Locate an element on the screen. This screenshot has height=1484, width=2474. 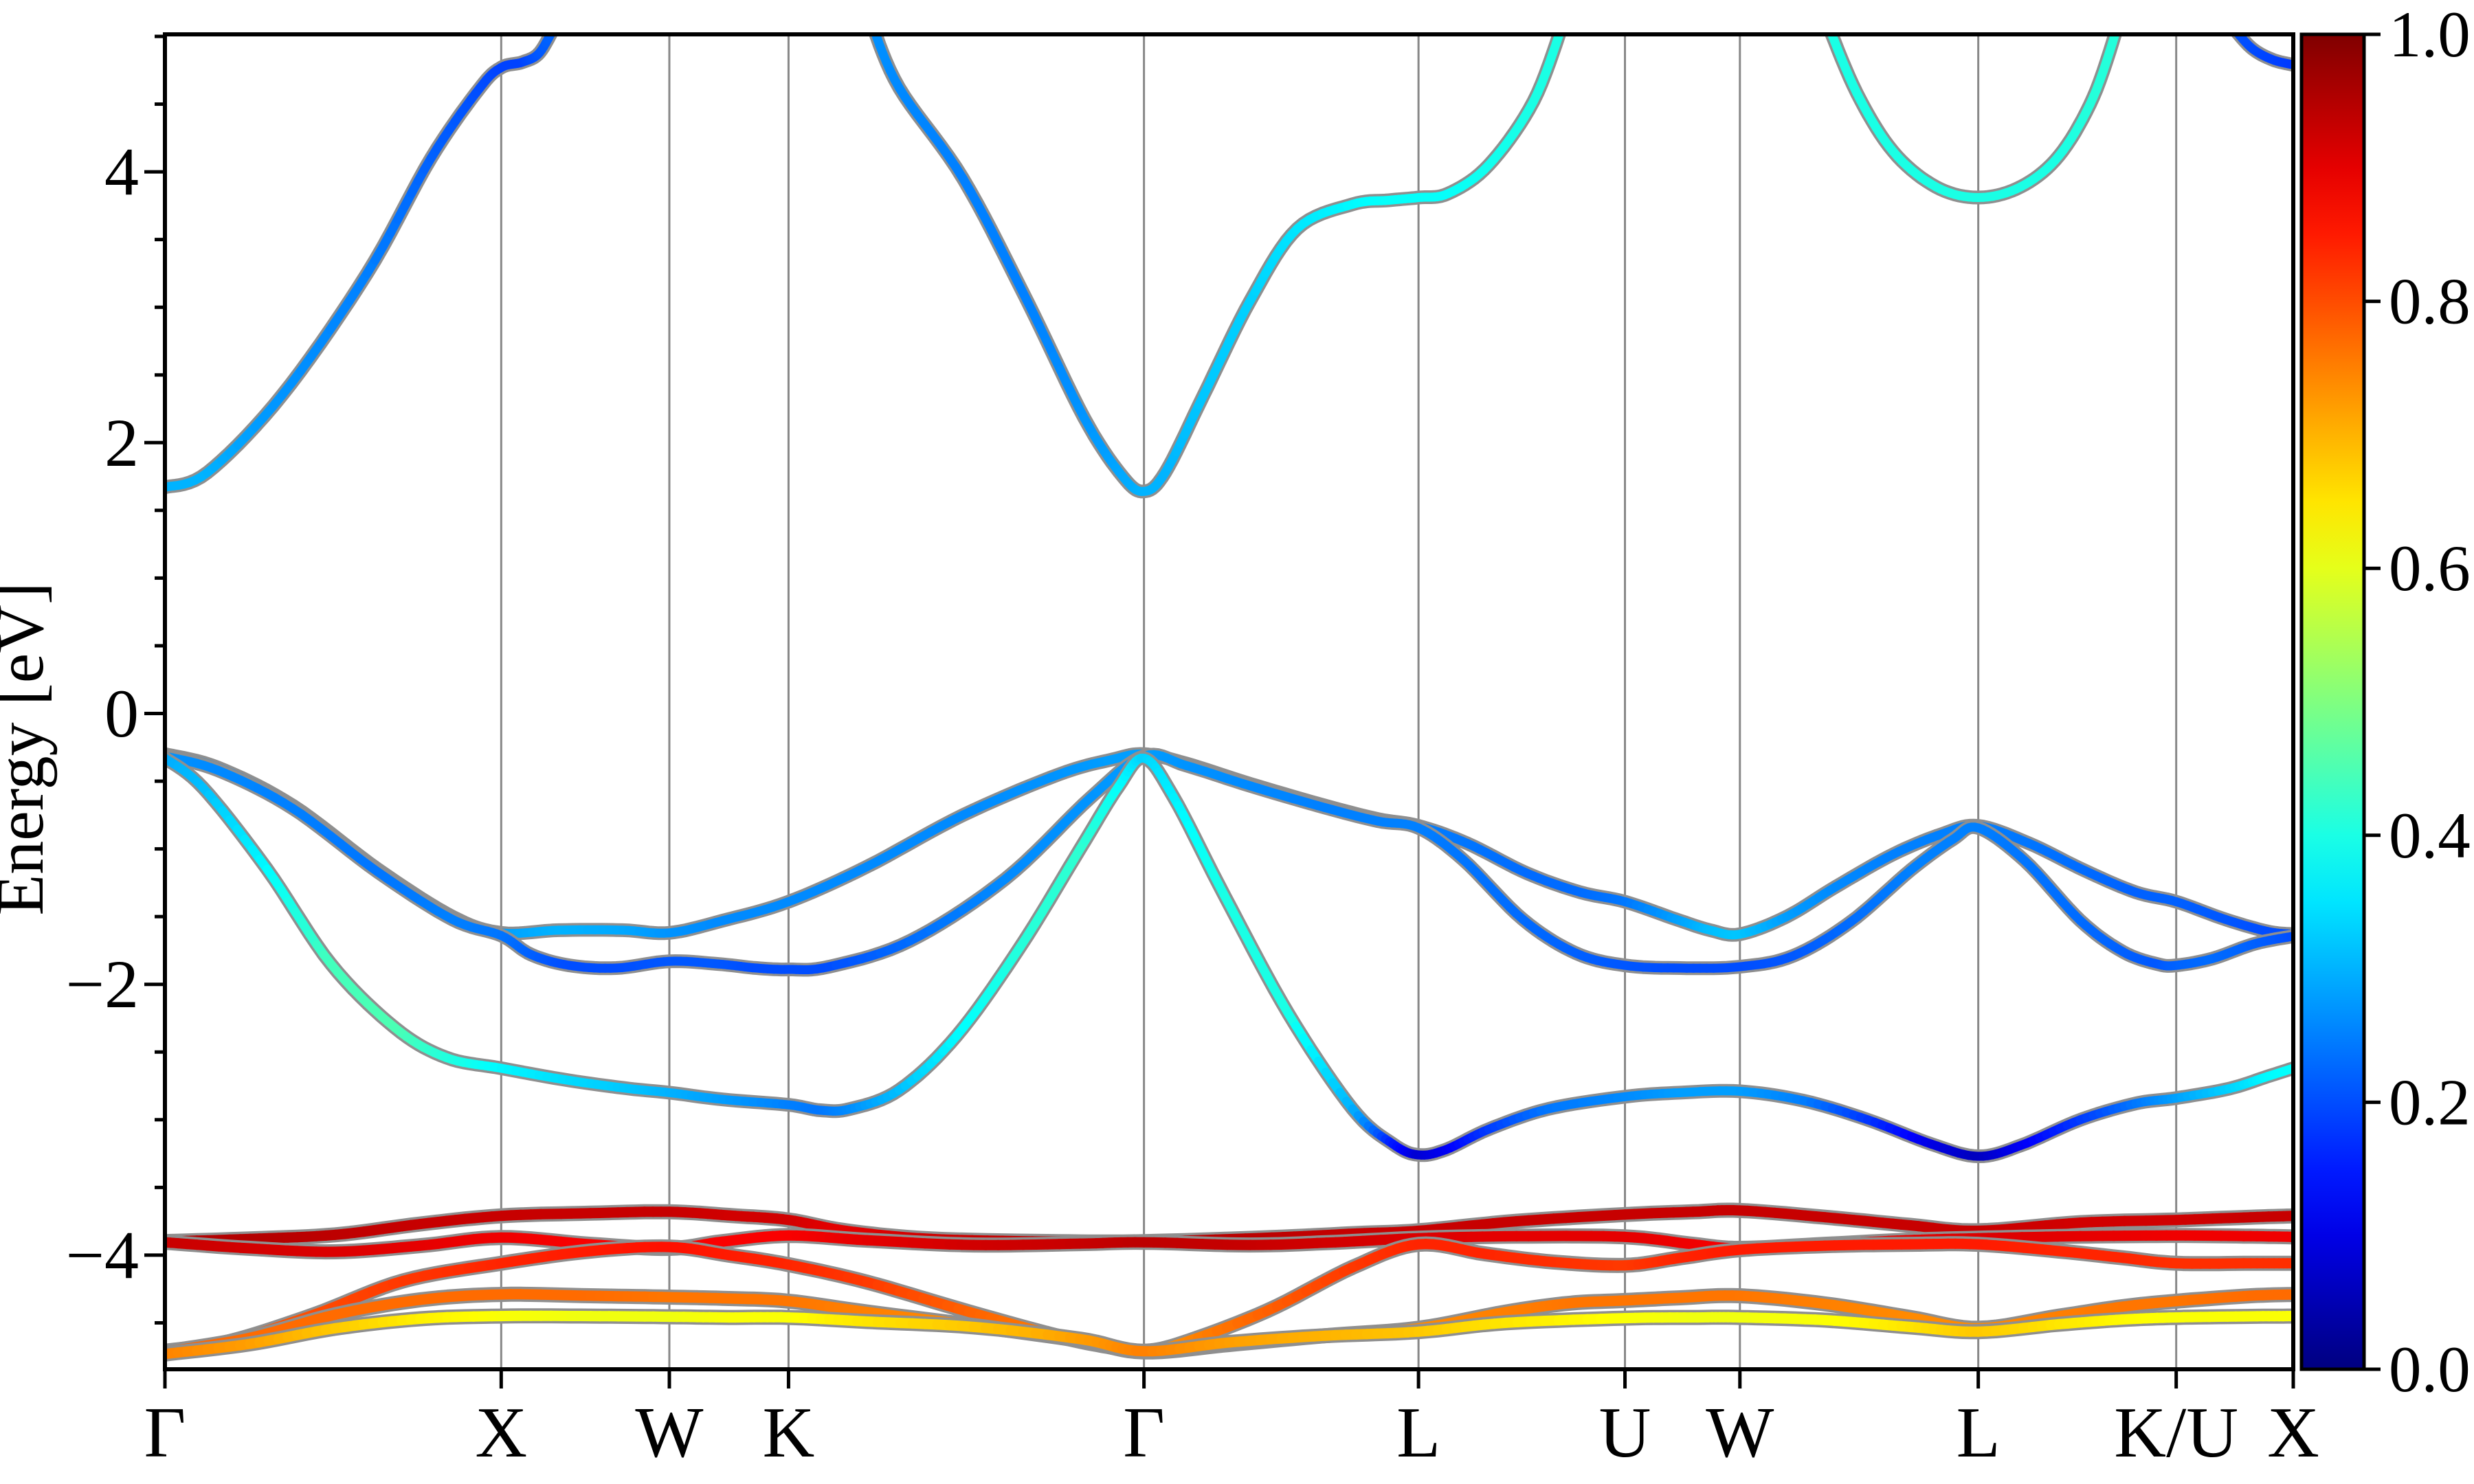
y-tick-label: −4 is located at coordinates (102, 1255).